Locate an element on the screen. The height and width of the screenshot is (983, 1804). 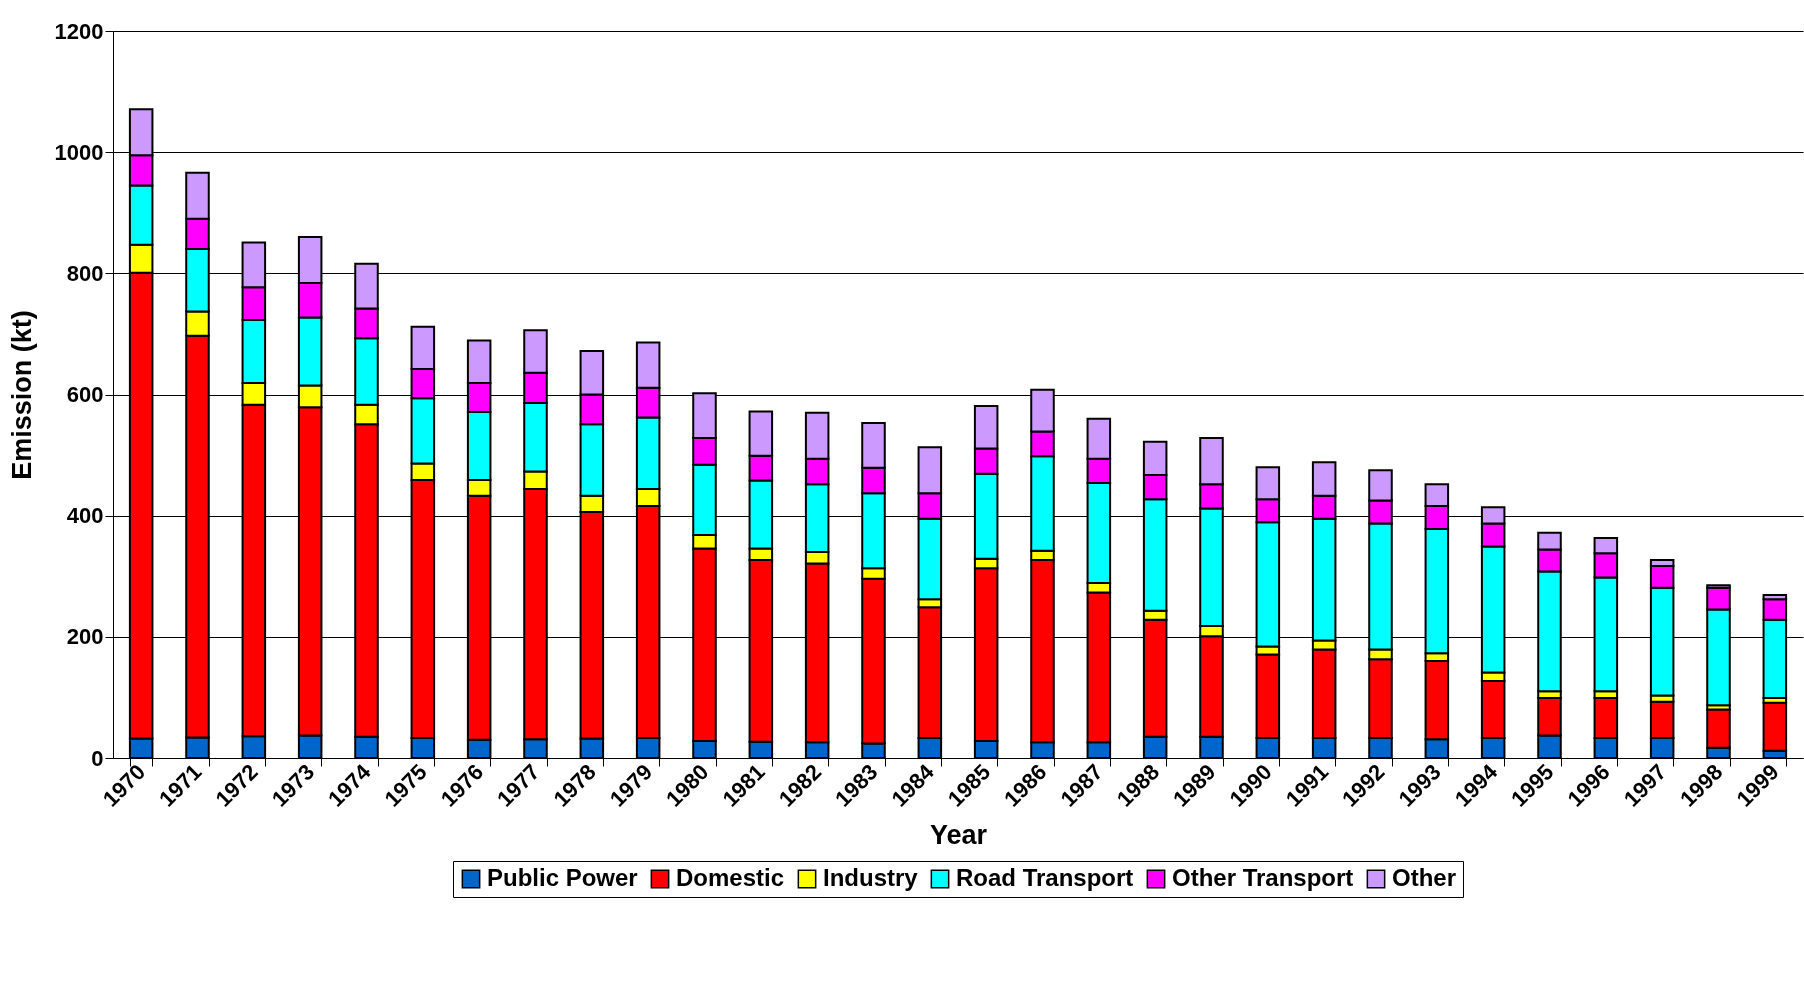
legend-label: Other is located at coordinates (1424, 877).